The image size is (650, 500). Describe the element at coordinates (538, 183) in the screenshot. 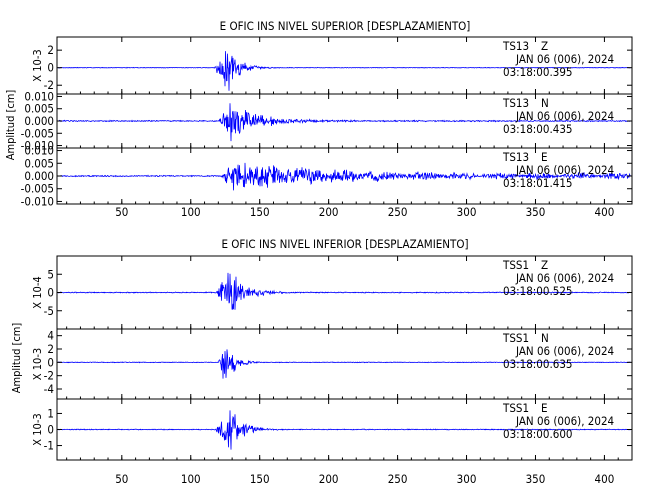

I see `record-time: 03:18:01.415` at that location.